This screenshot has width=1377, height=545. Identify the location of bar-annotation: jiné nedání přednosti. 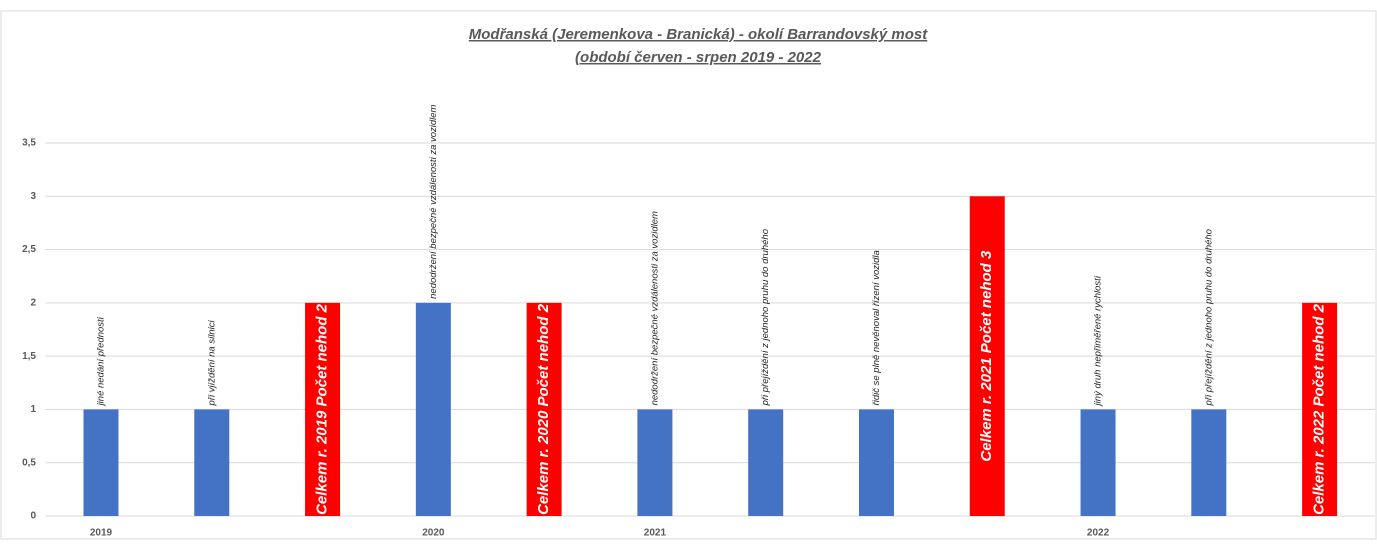
(101, 361).